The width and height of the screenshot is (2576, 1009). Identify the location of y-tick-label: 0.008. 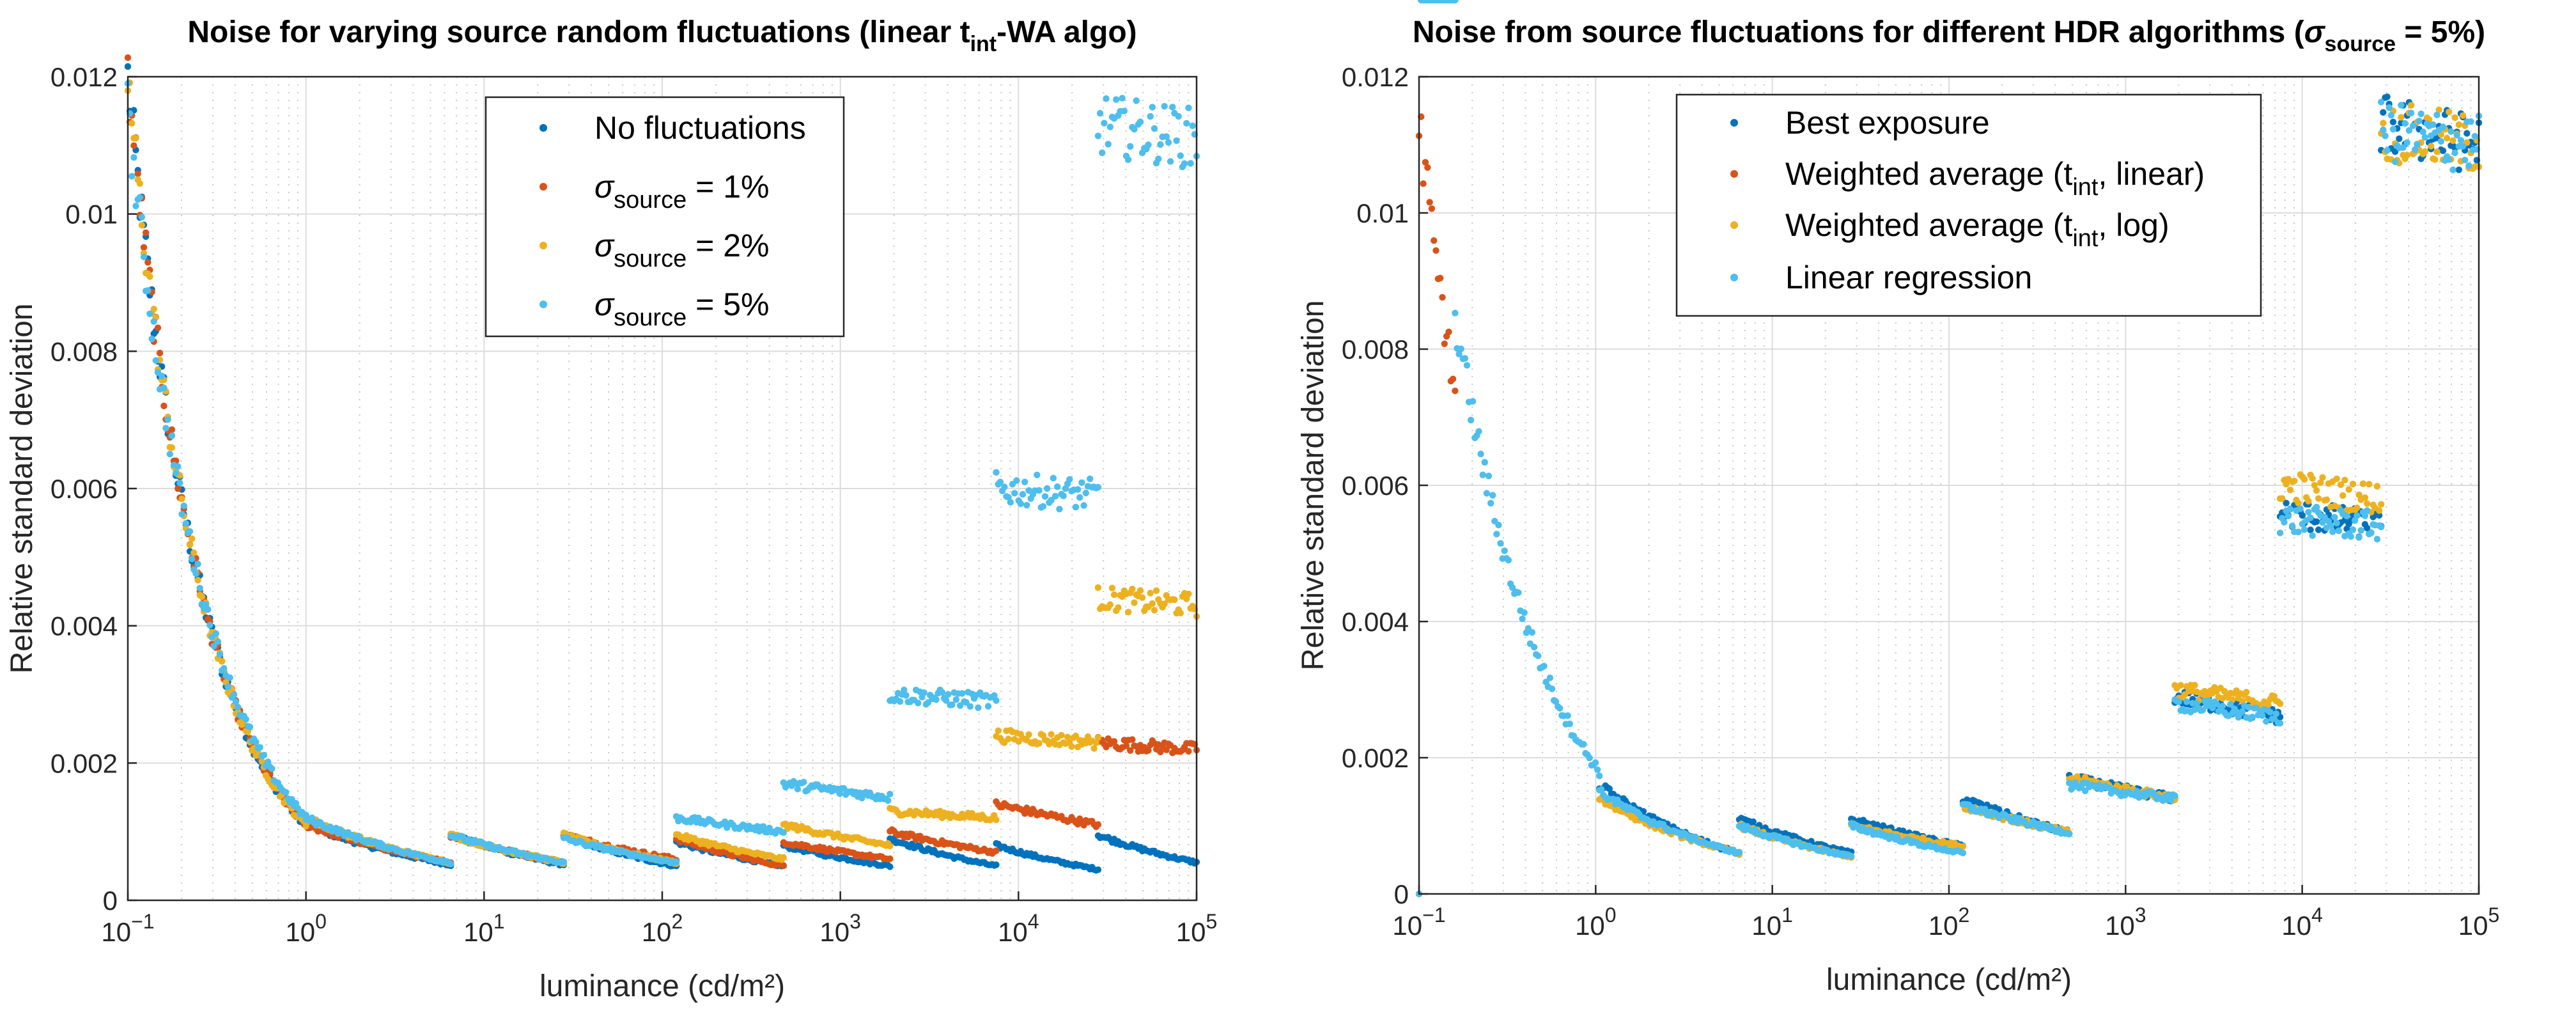
(84, 351).